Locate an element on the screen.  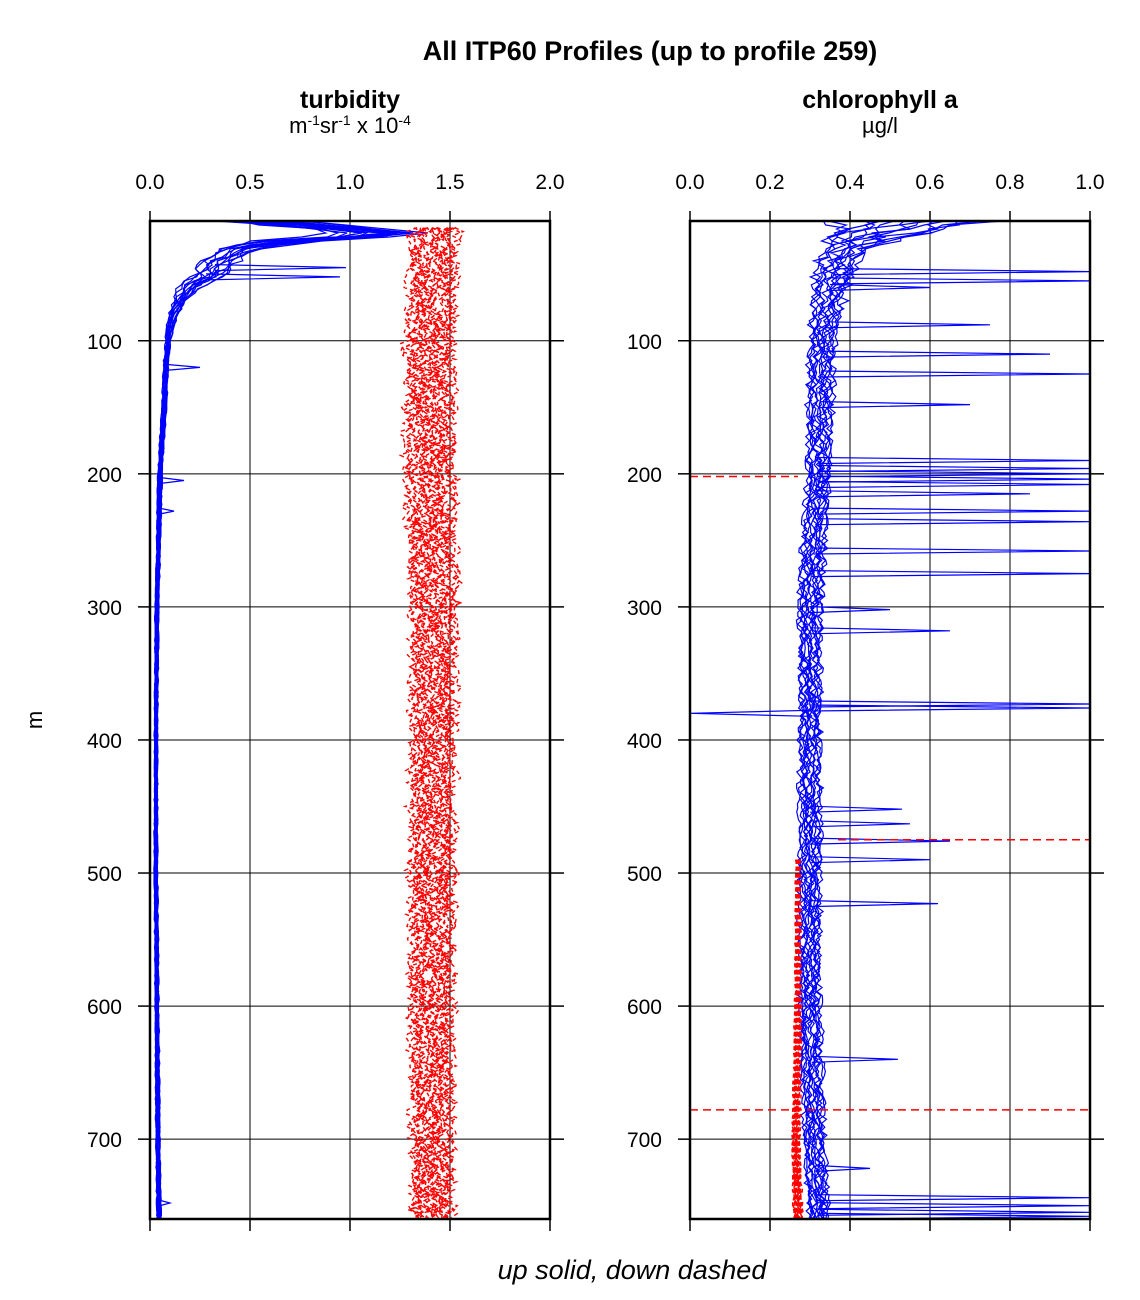
panel-units-turbidity: m-1sr-1 x 10-4 is located at coordinates (350, 125).